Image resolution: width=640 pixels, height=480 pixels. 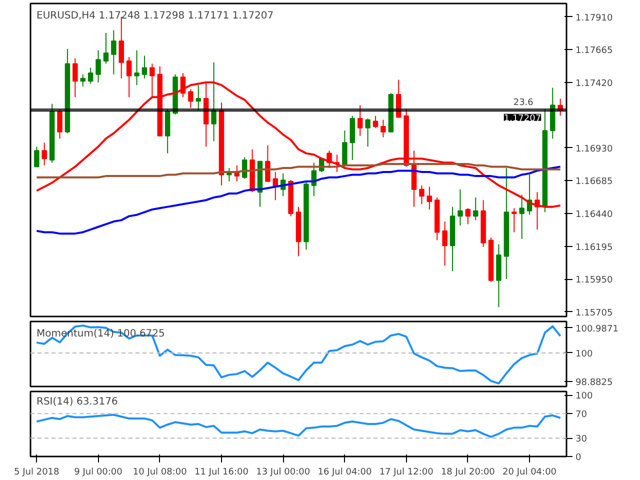 What do you see at coordinates (160, 473) in the screenshot?
I see `x-tick-label: 10 Jul 08:00` at bounding box center [160, 473].